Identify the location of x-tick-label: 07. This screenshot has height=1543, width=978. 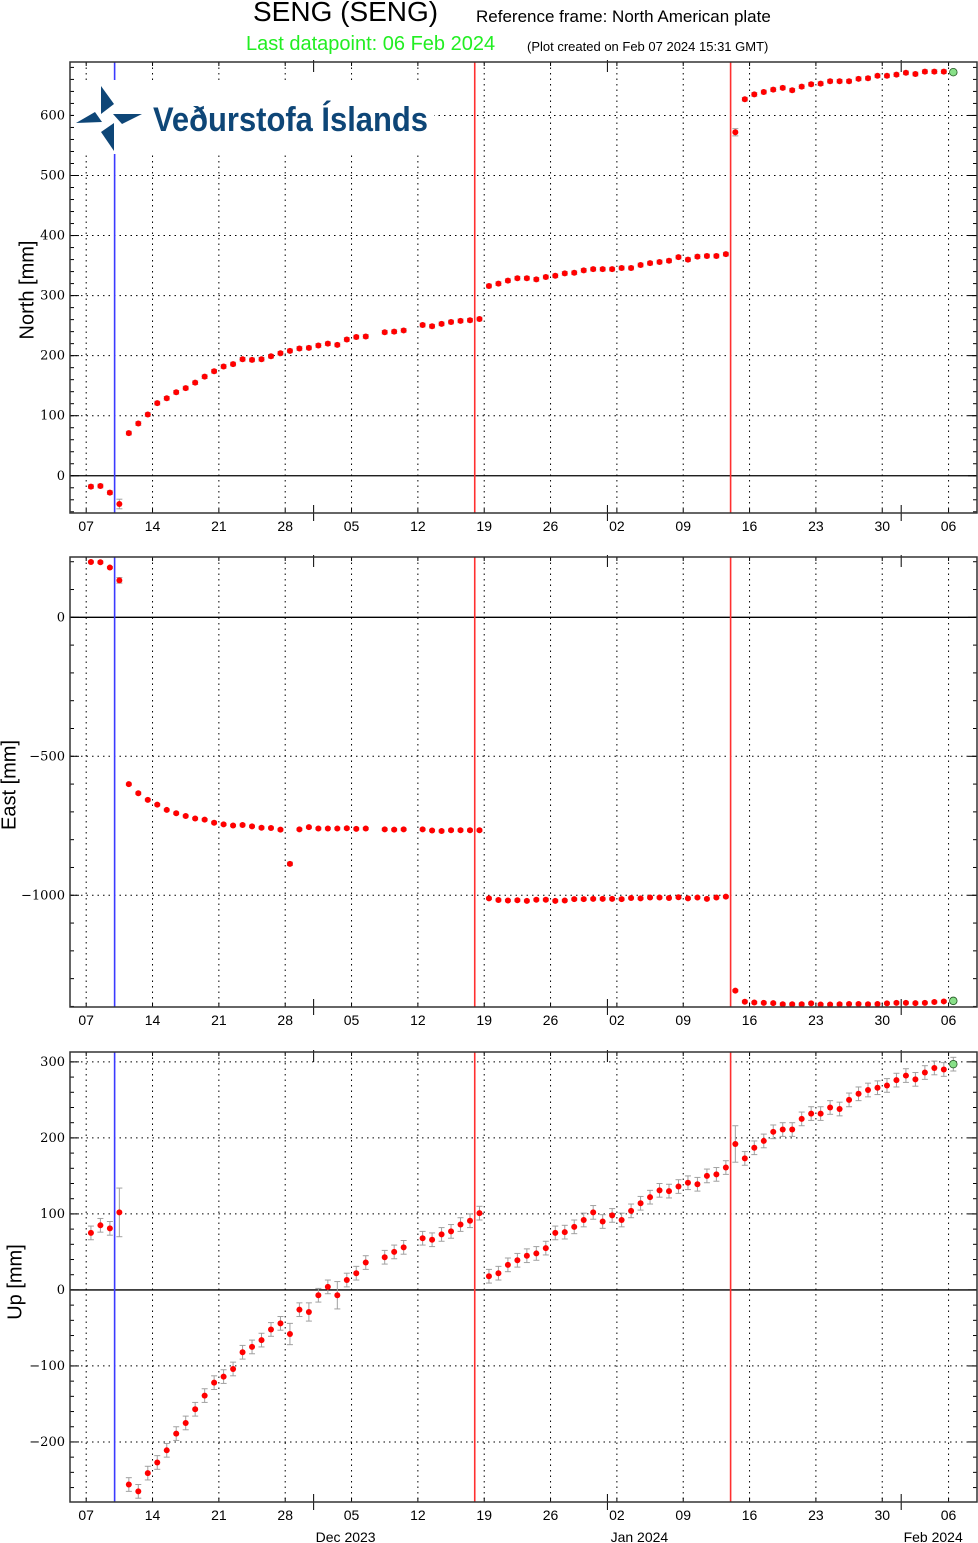
(86, 1515).